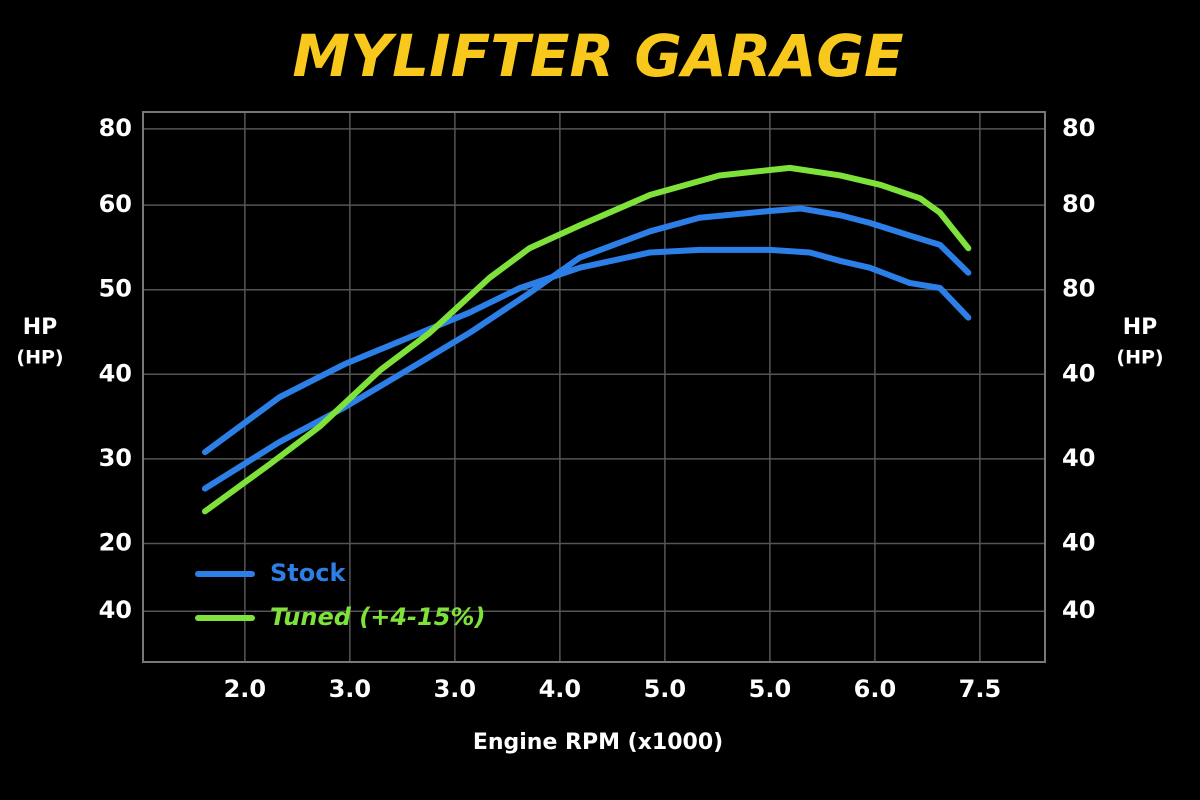 This screenshot has height=800, width=1200. What do you see at coordinates (875, 689) in the screenshot?
I see `x-tick-label: 6.0` at bounding box center [875, 689].